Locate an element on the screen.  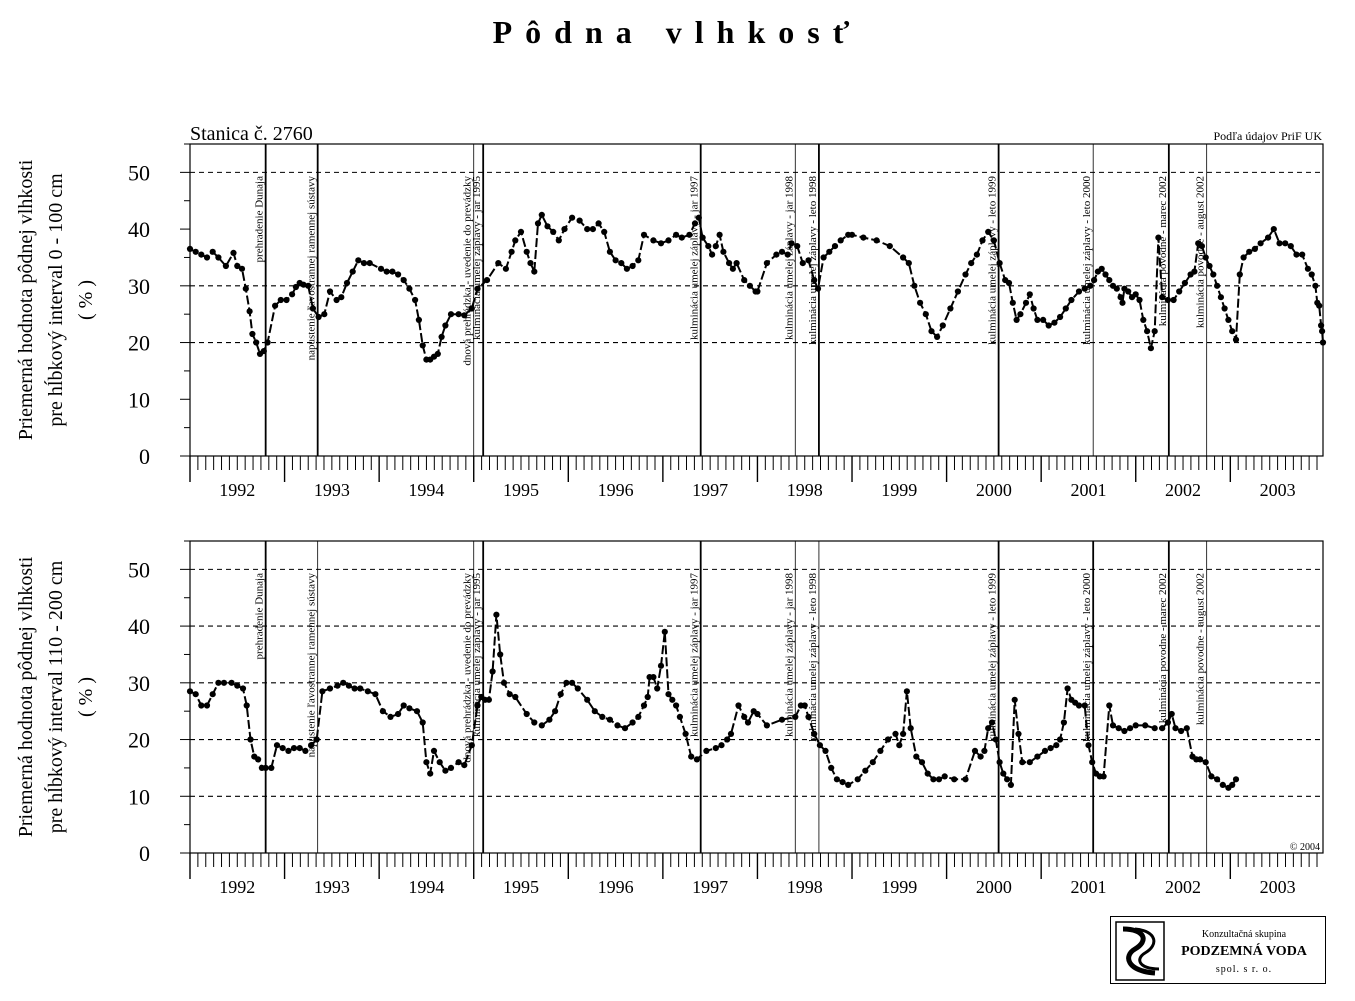
x-tick-label: 2001 is located at coordinates (1088, 887).